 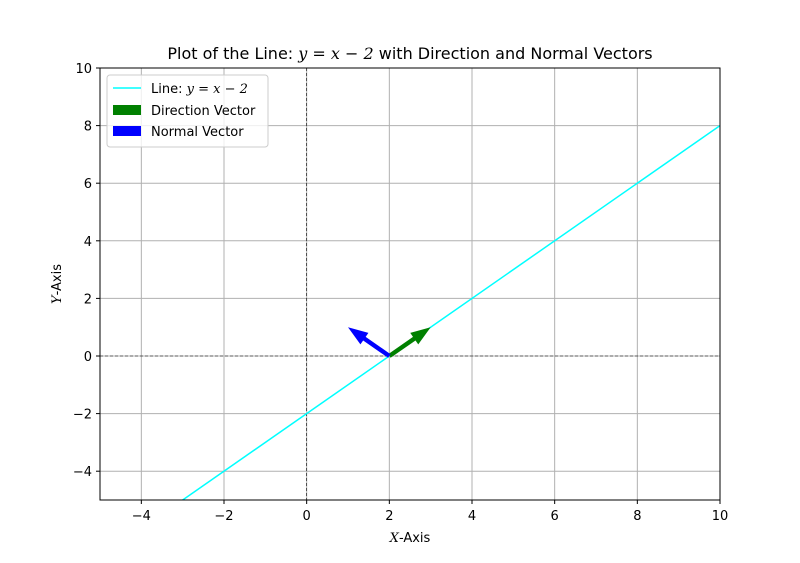 I want to click on y-tick-label: 10, so click(x=83, y=69).